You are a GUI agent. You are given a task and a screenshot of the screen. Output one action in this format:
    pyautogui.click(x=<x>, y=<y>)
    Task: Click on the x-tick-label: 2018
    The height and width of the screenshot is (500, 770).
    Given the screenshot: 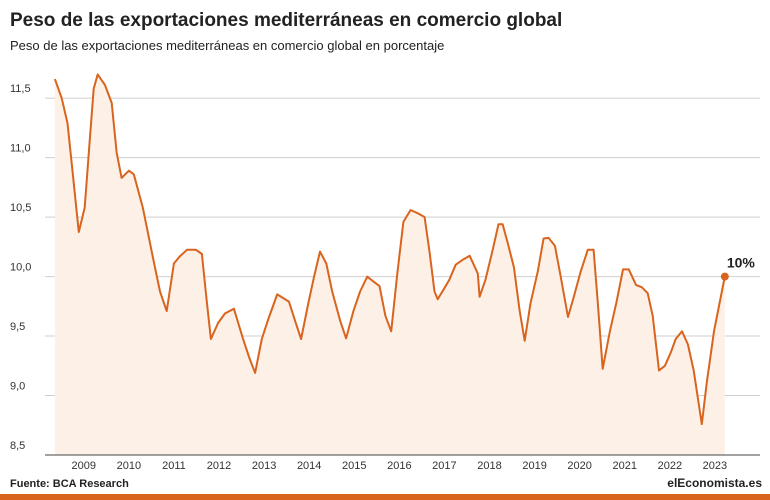 What is the action you would take?
    pyautogui.click(x=489, y=466)
    